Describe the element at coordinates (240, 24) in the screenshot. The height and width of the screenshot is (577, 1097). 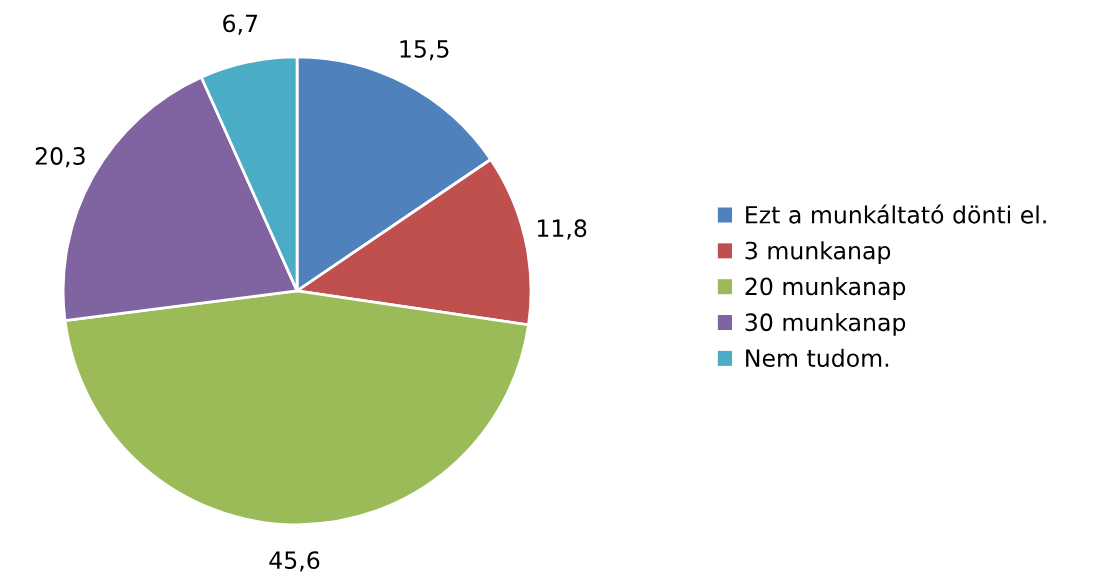
I see `data-label: 6,7` at that location.